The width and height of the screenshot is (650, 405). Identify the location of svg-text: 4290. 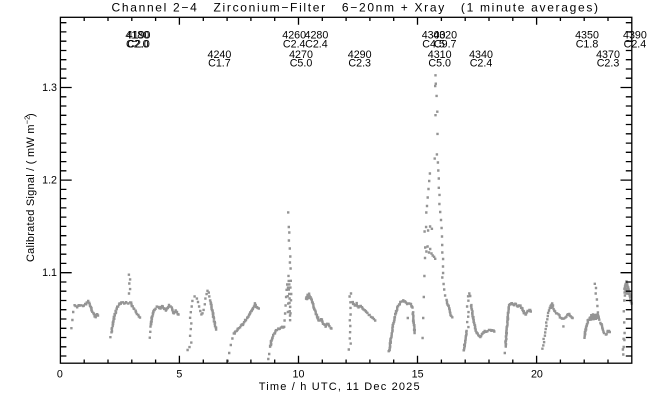
(360, 55).